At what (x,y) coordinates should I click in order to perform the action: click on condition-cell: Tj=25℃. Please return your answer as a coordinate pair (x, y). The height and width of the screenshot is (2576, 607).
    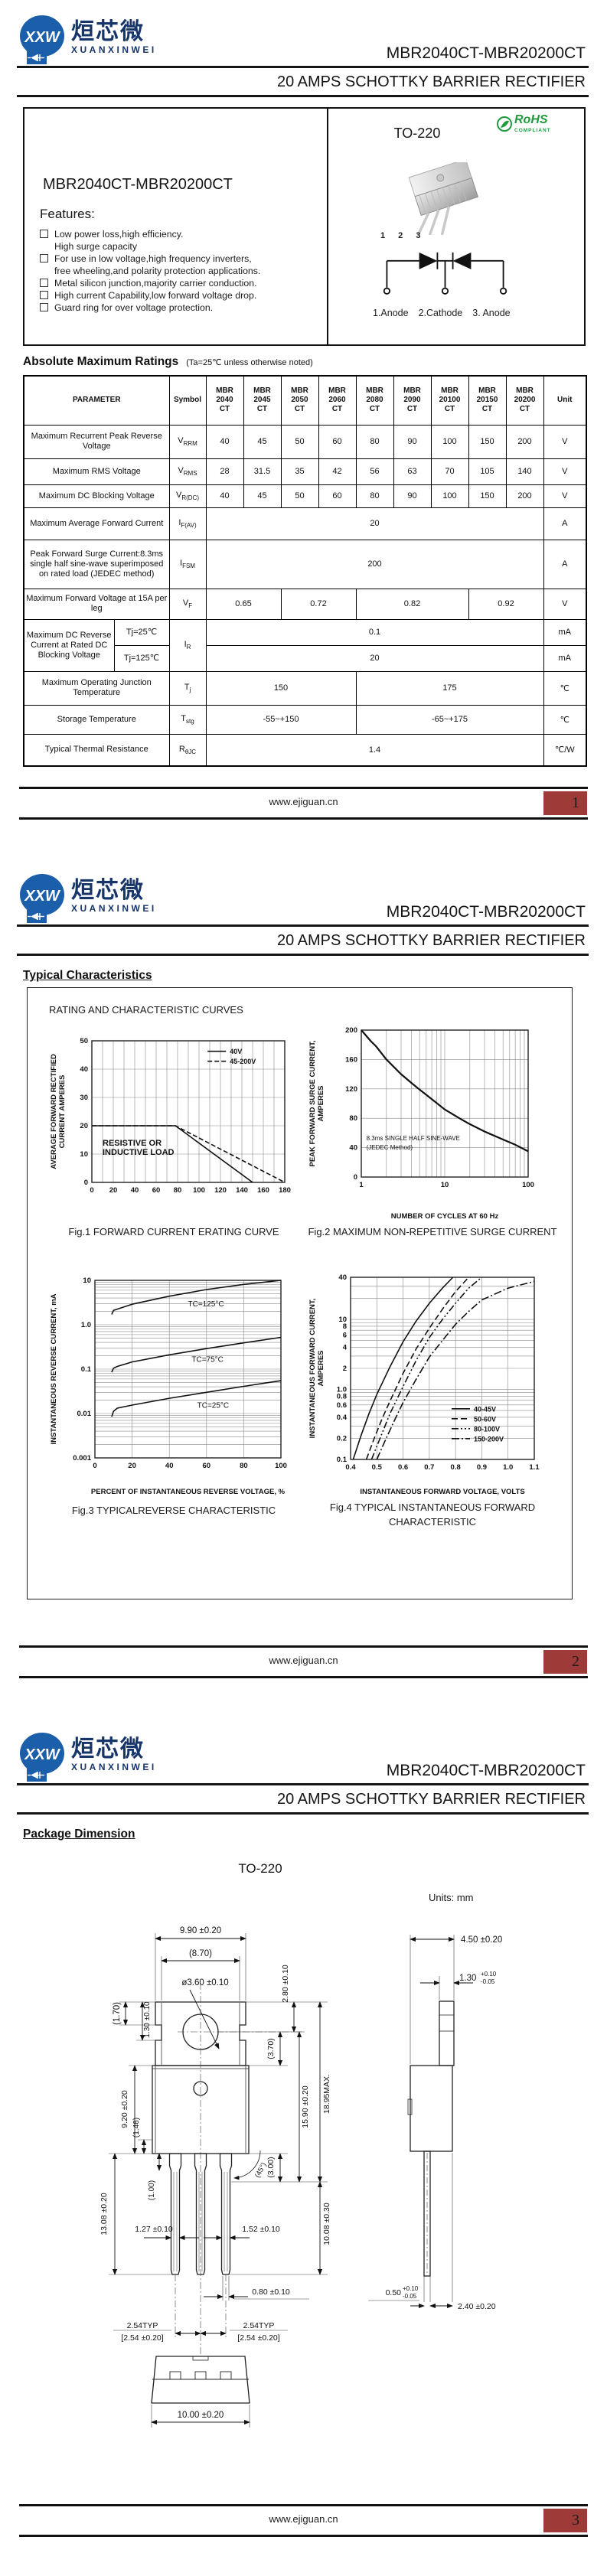
    Looking at the image, I should click on (141, 632).